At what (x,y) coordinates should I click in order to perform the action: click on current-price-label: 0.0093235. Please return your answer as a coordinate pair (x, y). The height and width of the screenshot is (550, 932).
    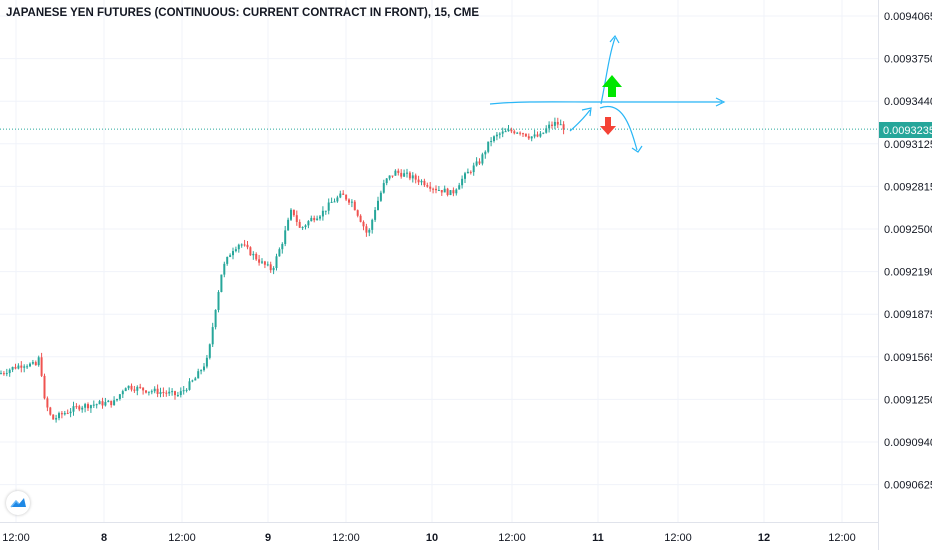
    Looking at the image, I should click on (907, 131).